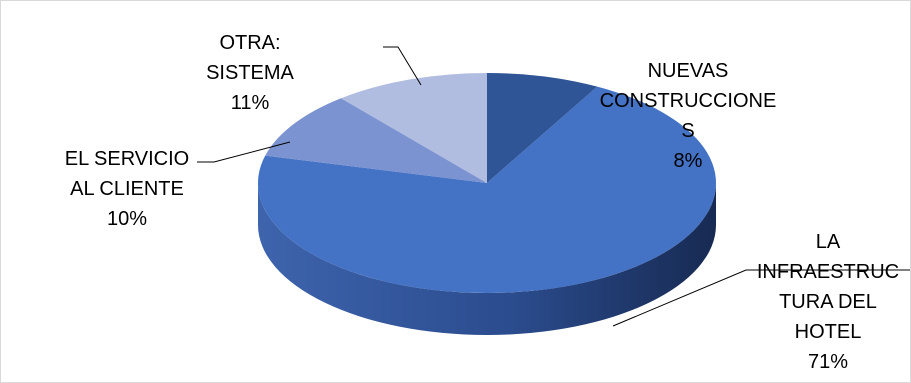  I want to click on slice-percent-label: 8%, so click(688, 161).